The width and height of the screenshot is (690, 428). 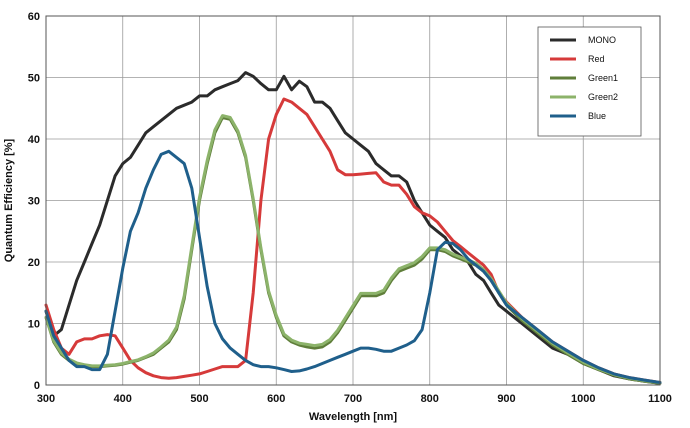 I want to click on legend-label-green2: Green2, so click(x=603, y=97).